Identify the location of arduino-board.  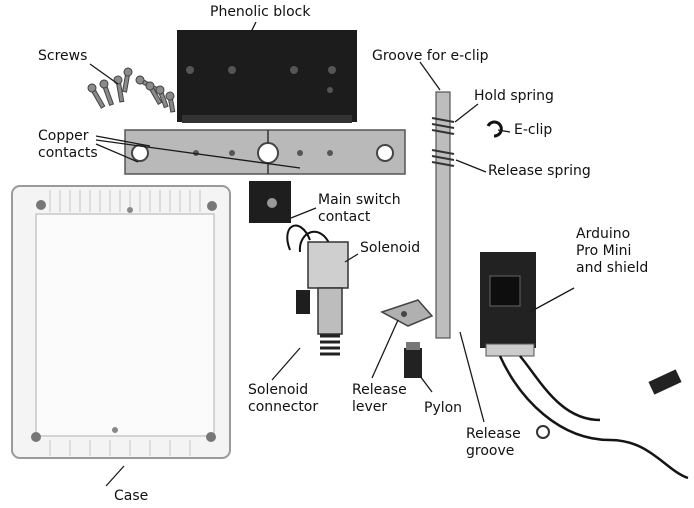
(508, 304).